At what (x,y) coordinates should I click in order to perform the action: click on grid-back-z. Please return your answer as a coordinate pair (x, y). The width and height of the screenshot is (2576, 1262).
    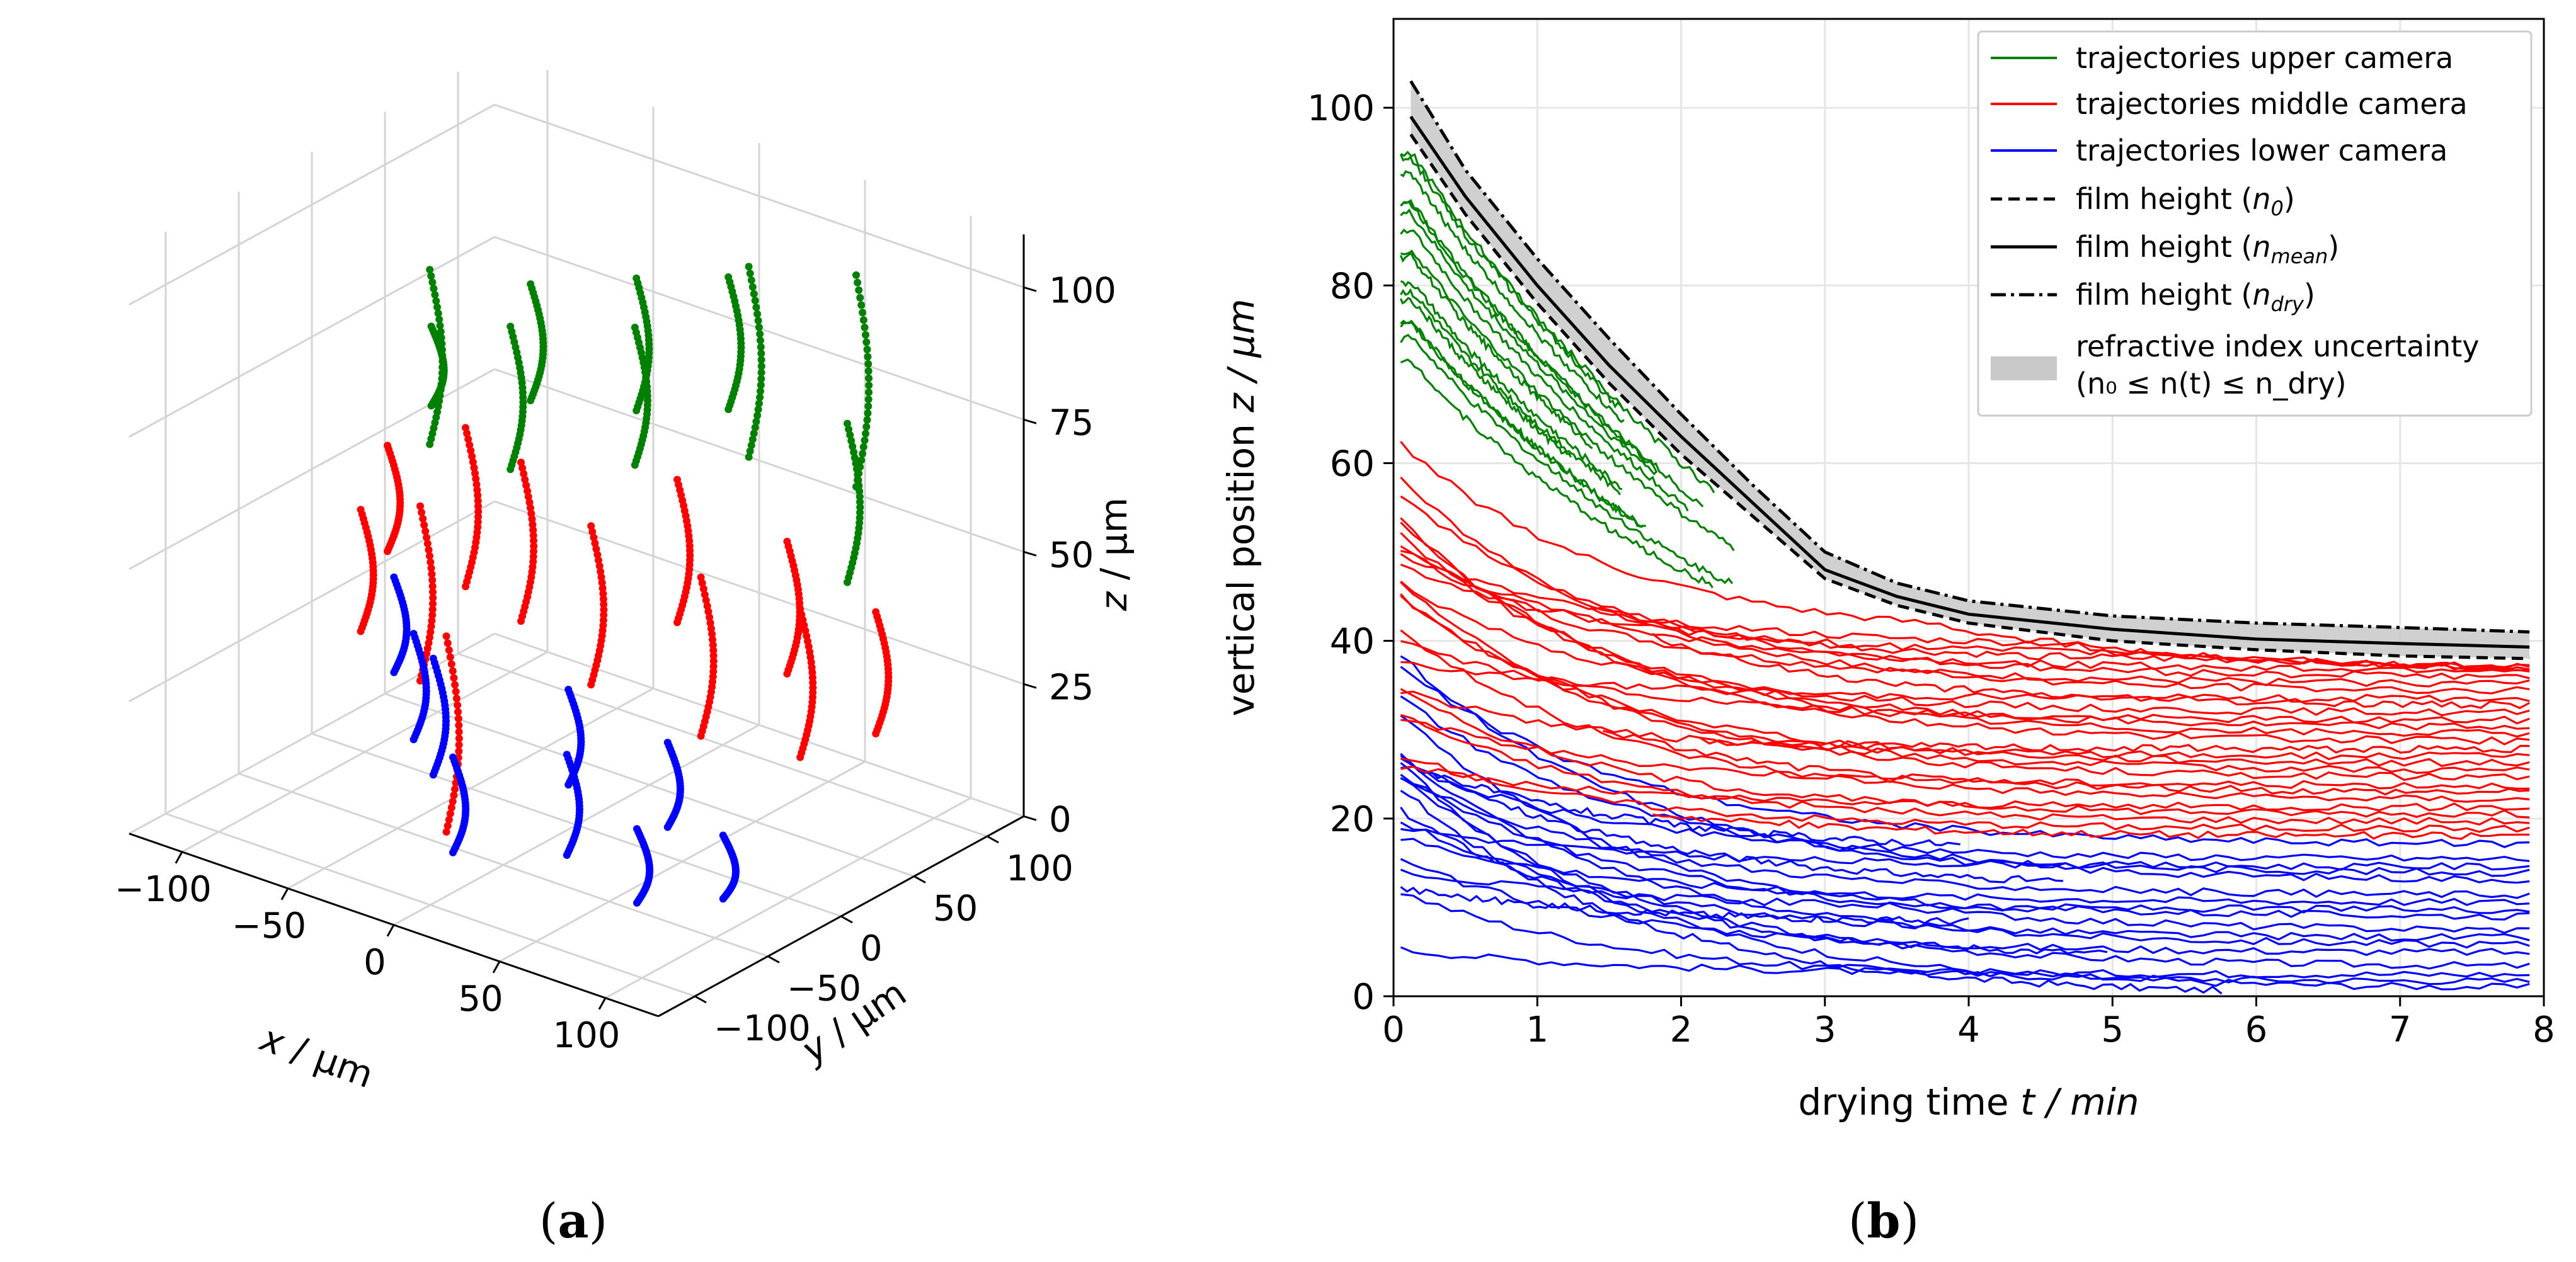
    Looking at the image, I should click on (759, 592).